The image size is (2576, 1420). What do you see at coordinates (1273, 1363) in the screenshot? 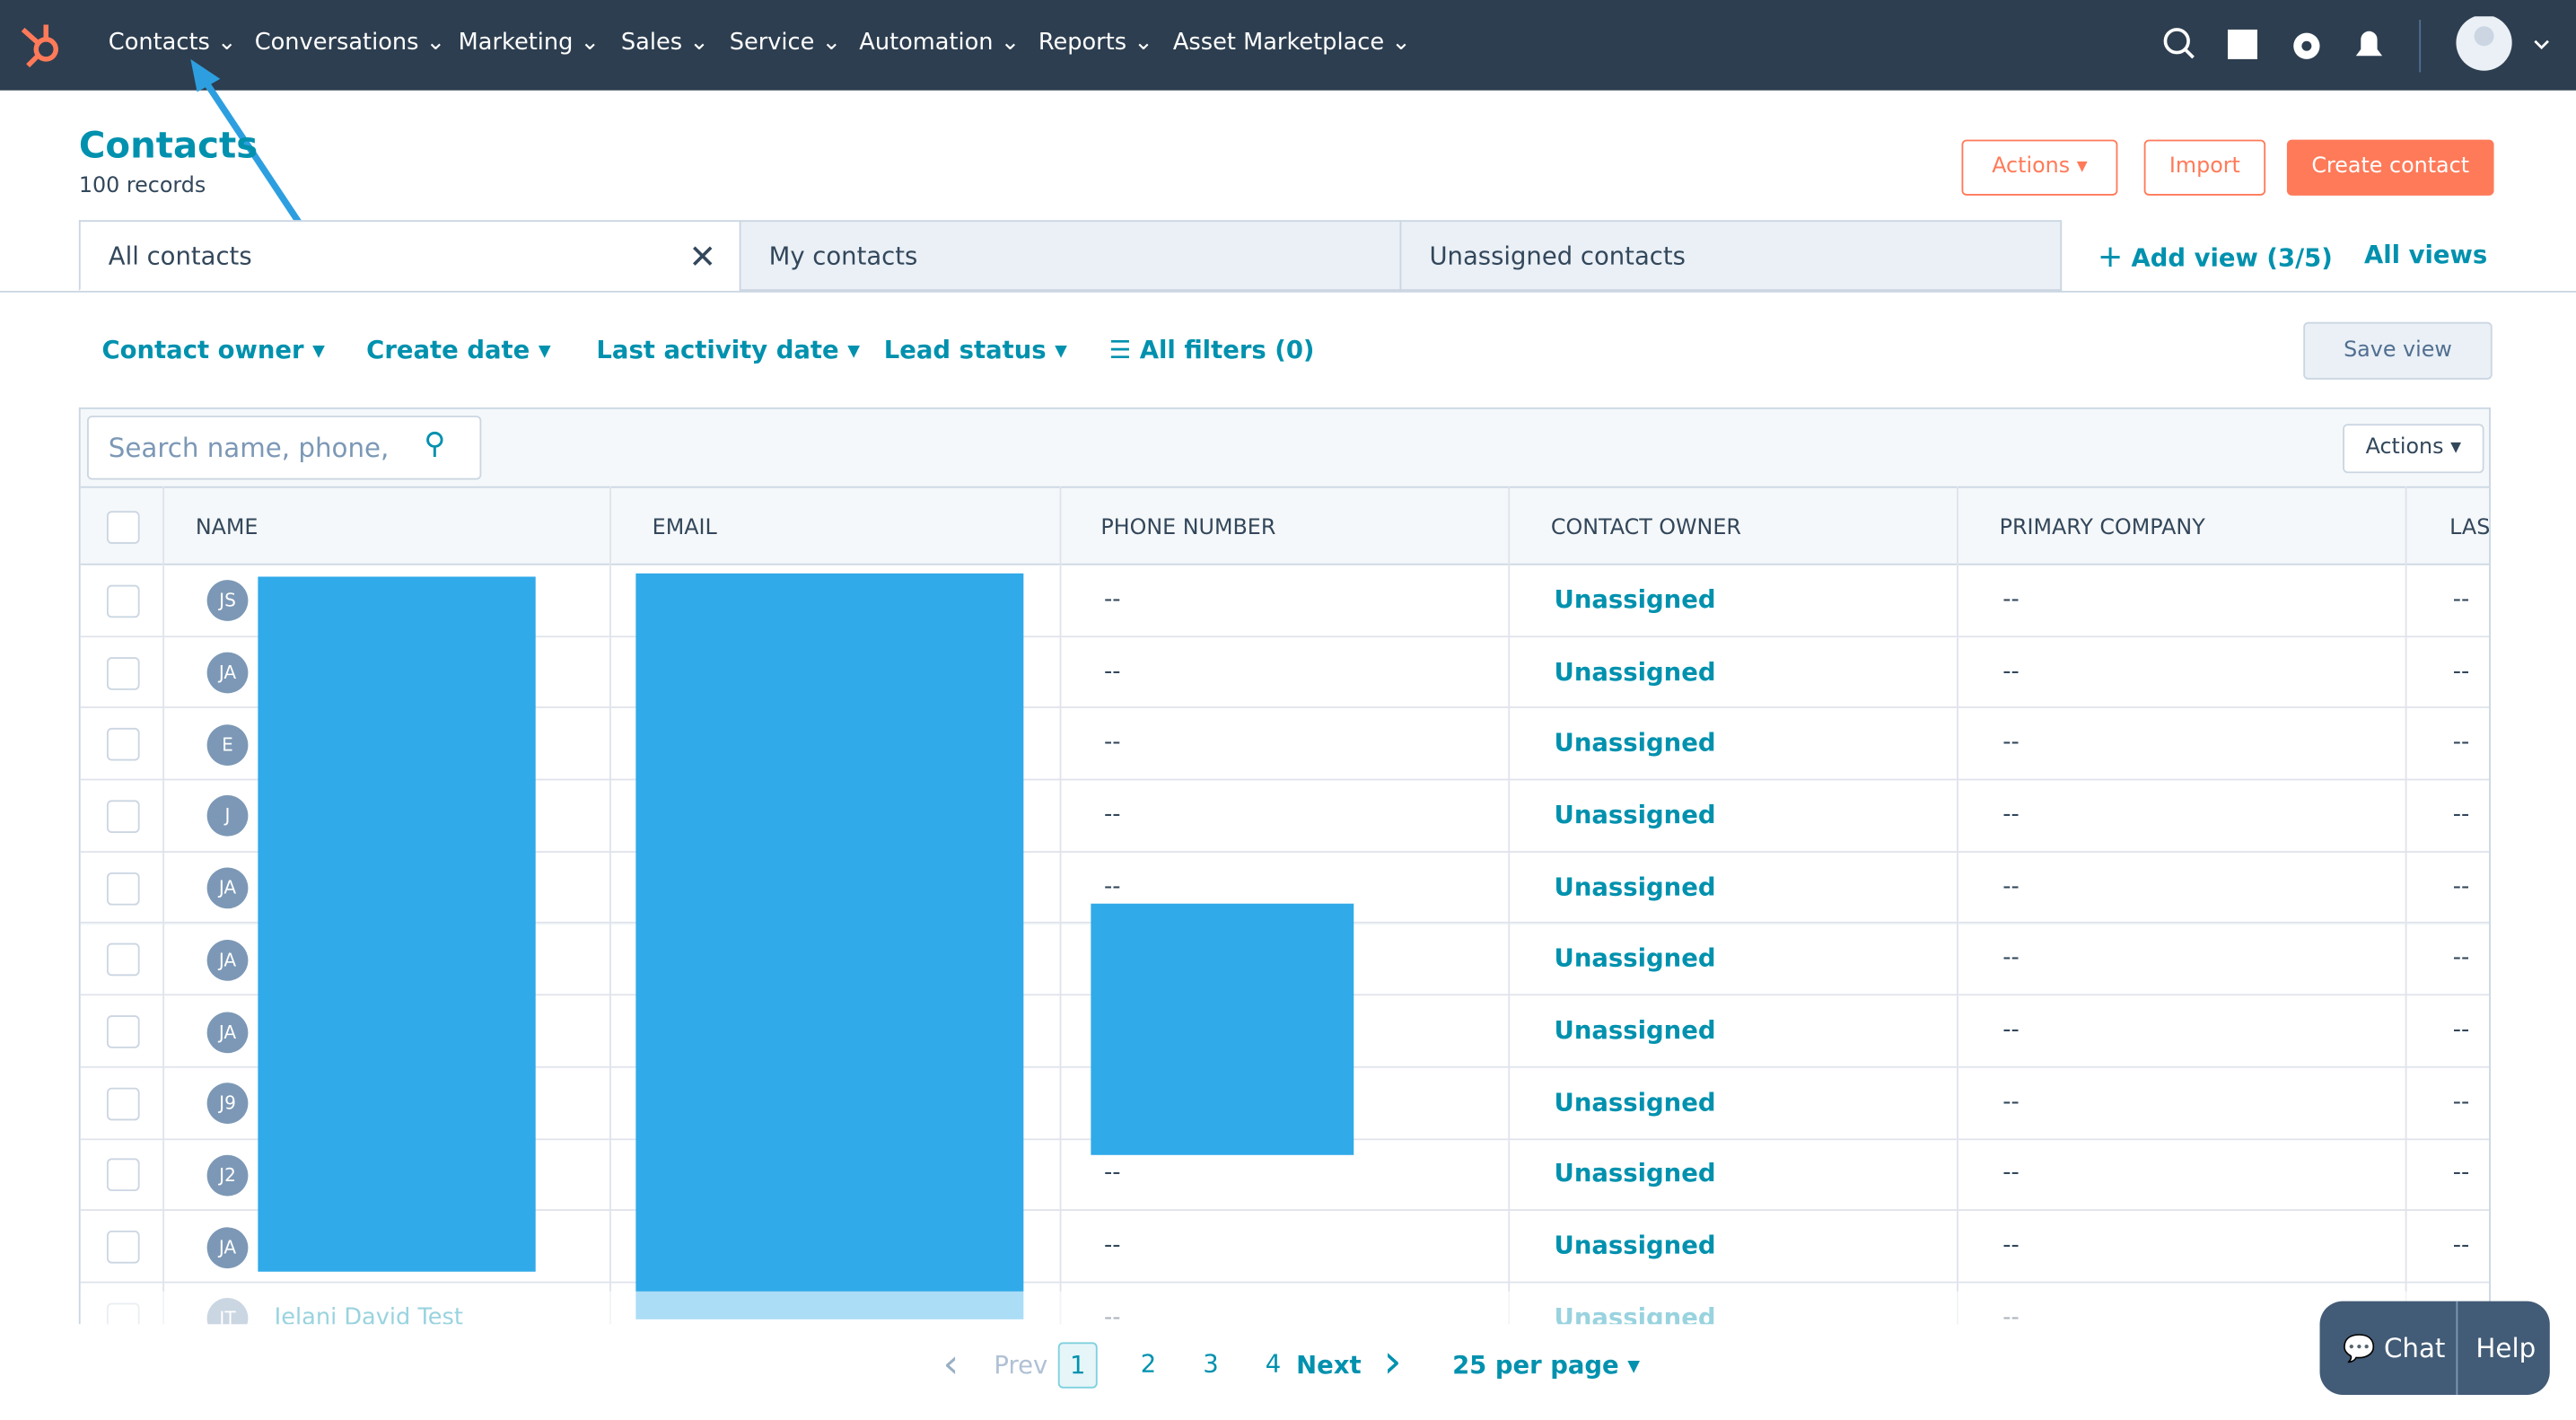
I see `page-number: 4` at bounding box center [1273, 1363].